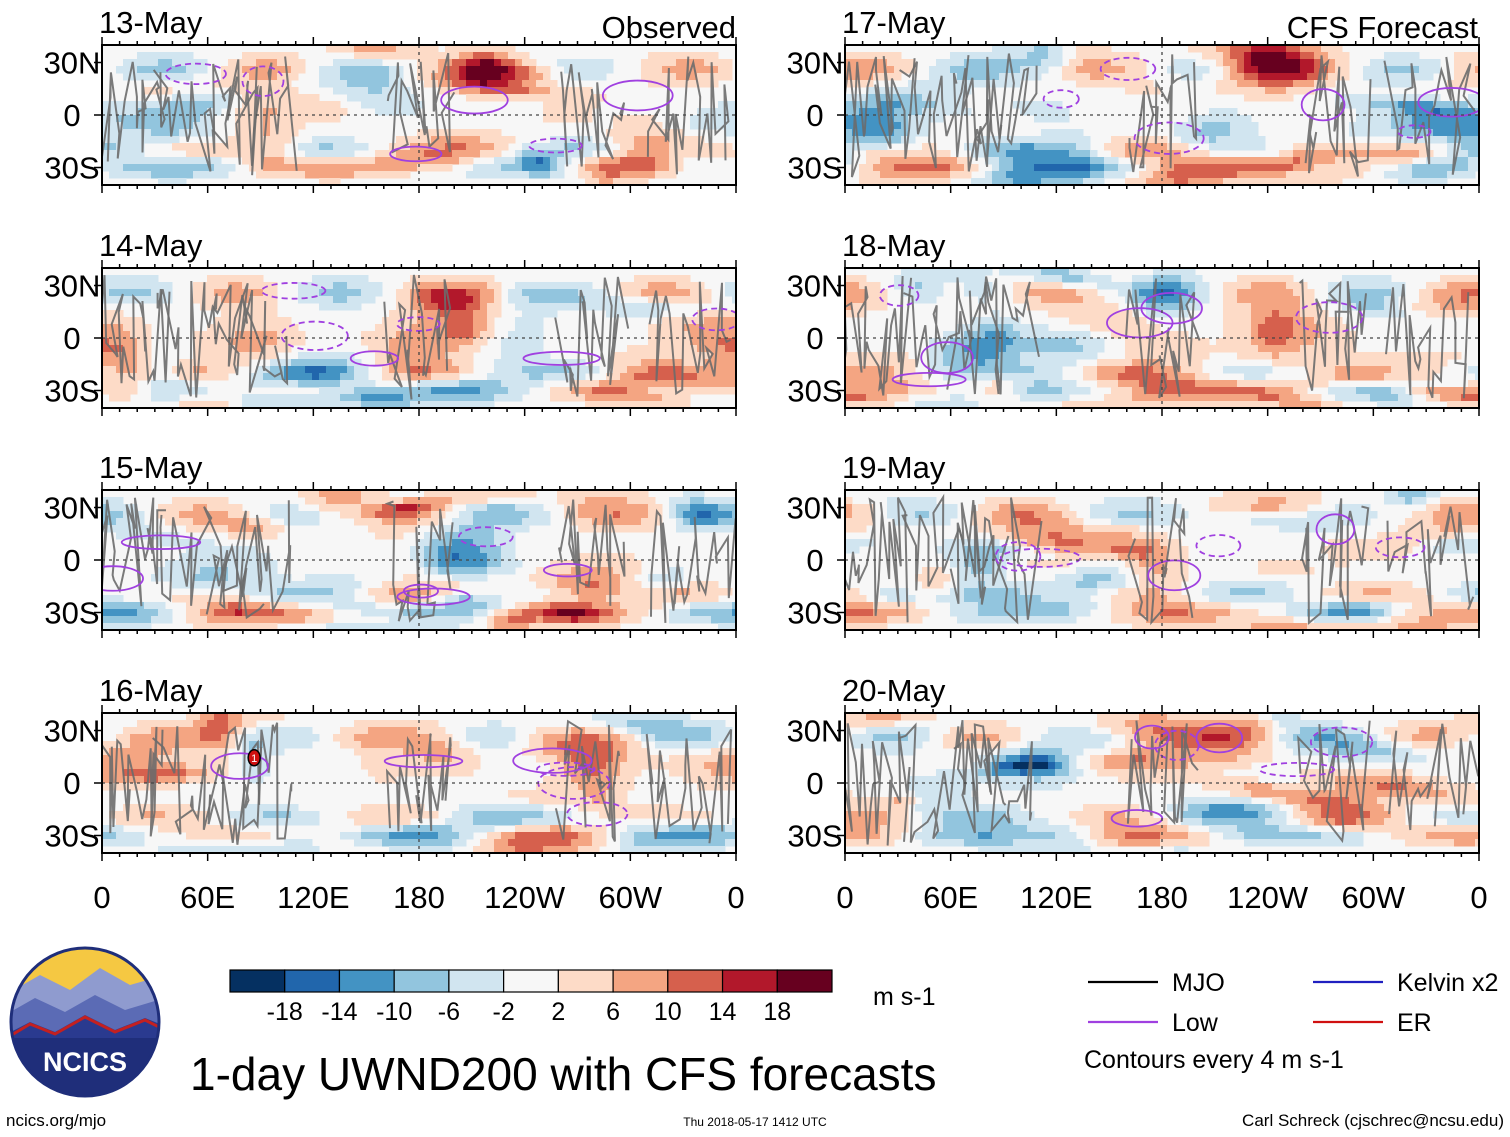 Image resolution: width=1510 pixels, height=1137 pixels. I want to click on observed-label: Observed, so click(669, 27).